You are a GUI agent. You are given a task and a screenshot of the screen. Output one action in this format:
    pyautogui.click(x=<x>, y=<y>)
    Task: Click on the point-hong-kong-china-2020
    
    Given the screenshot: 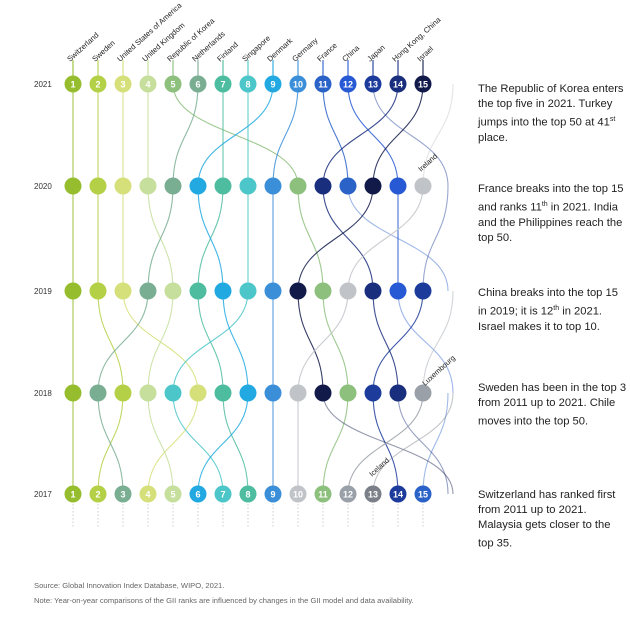 What is the action you would take?
    pyautogui.click(x=323, y=186)
    